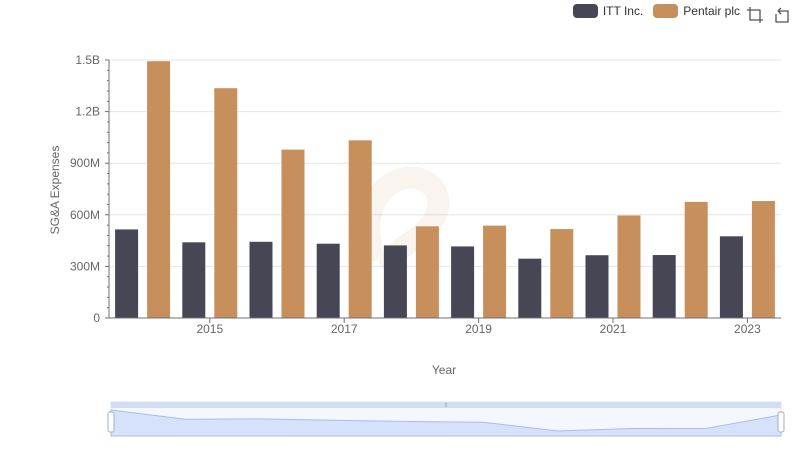 The height and width of the screenshot is (461, 800). I want to click on bar-itt-inc-2020, so click(530, 288).